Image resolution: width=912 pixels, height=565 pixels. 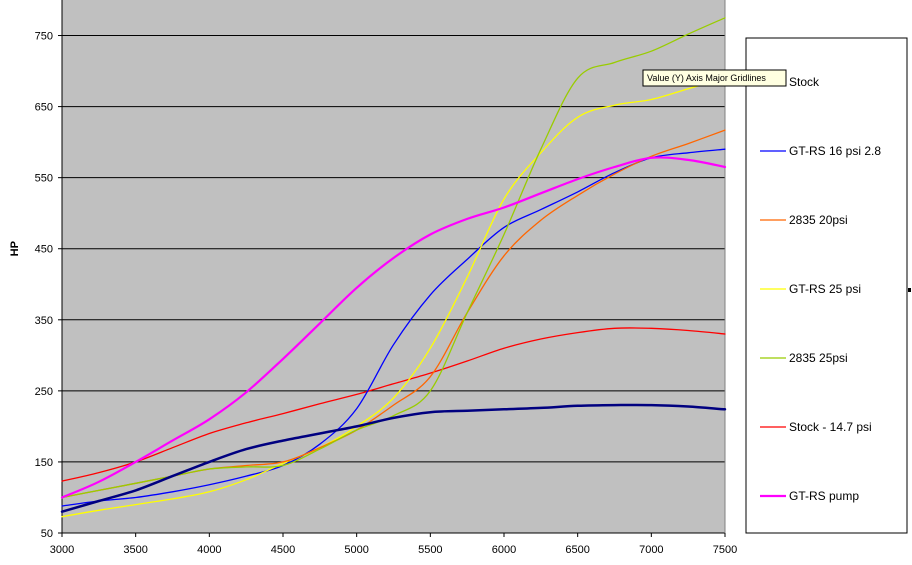 I want to click on y-axis-title: HP, so click(x=15, y=248).